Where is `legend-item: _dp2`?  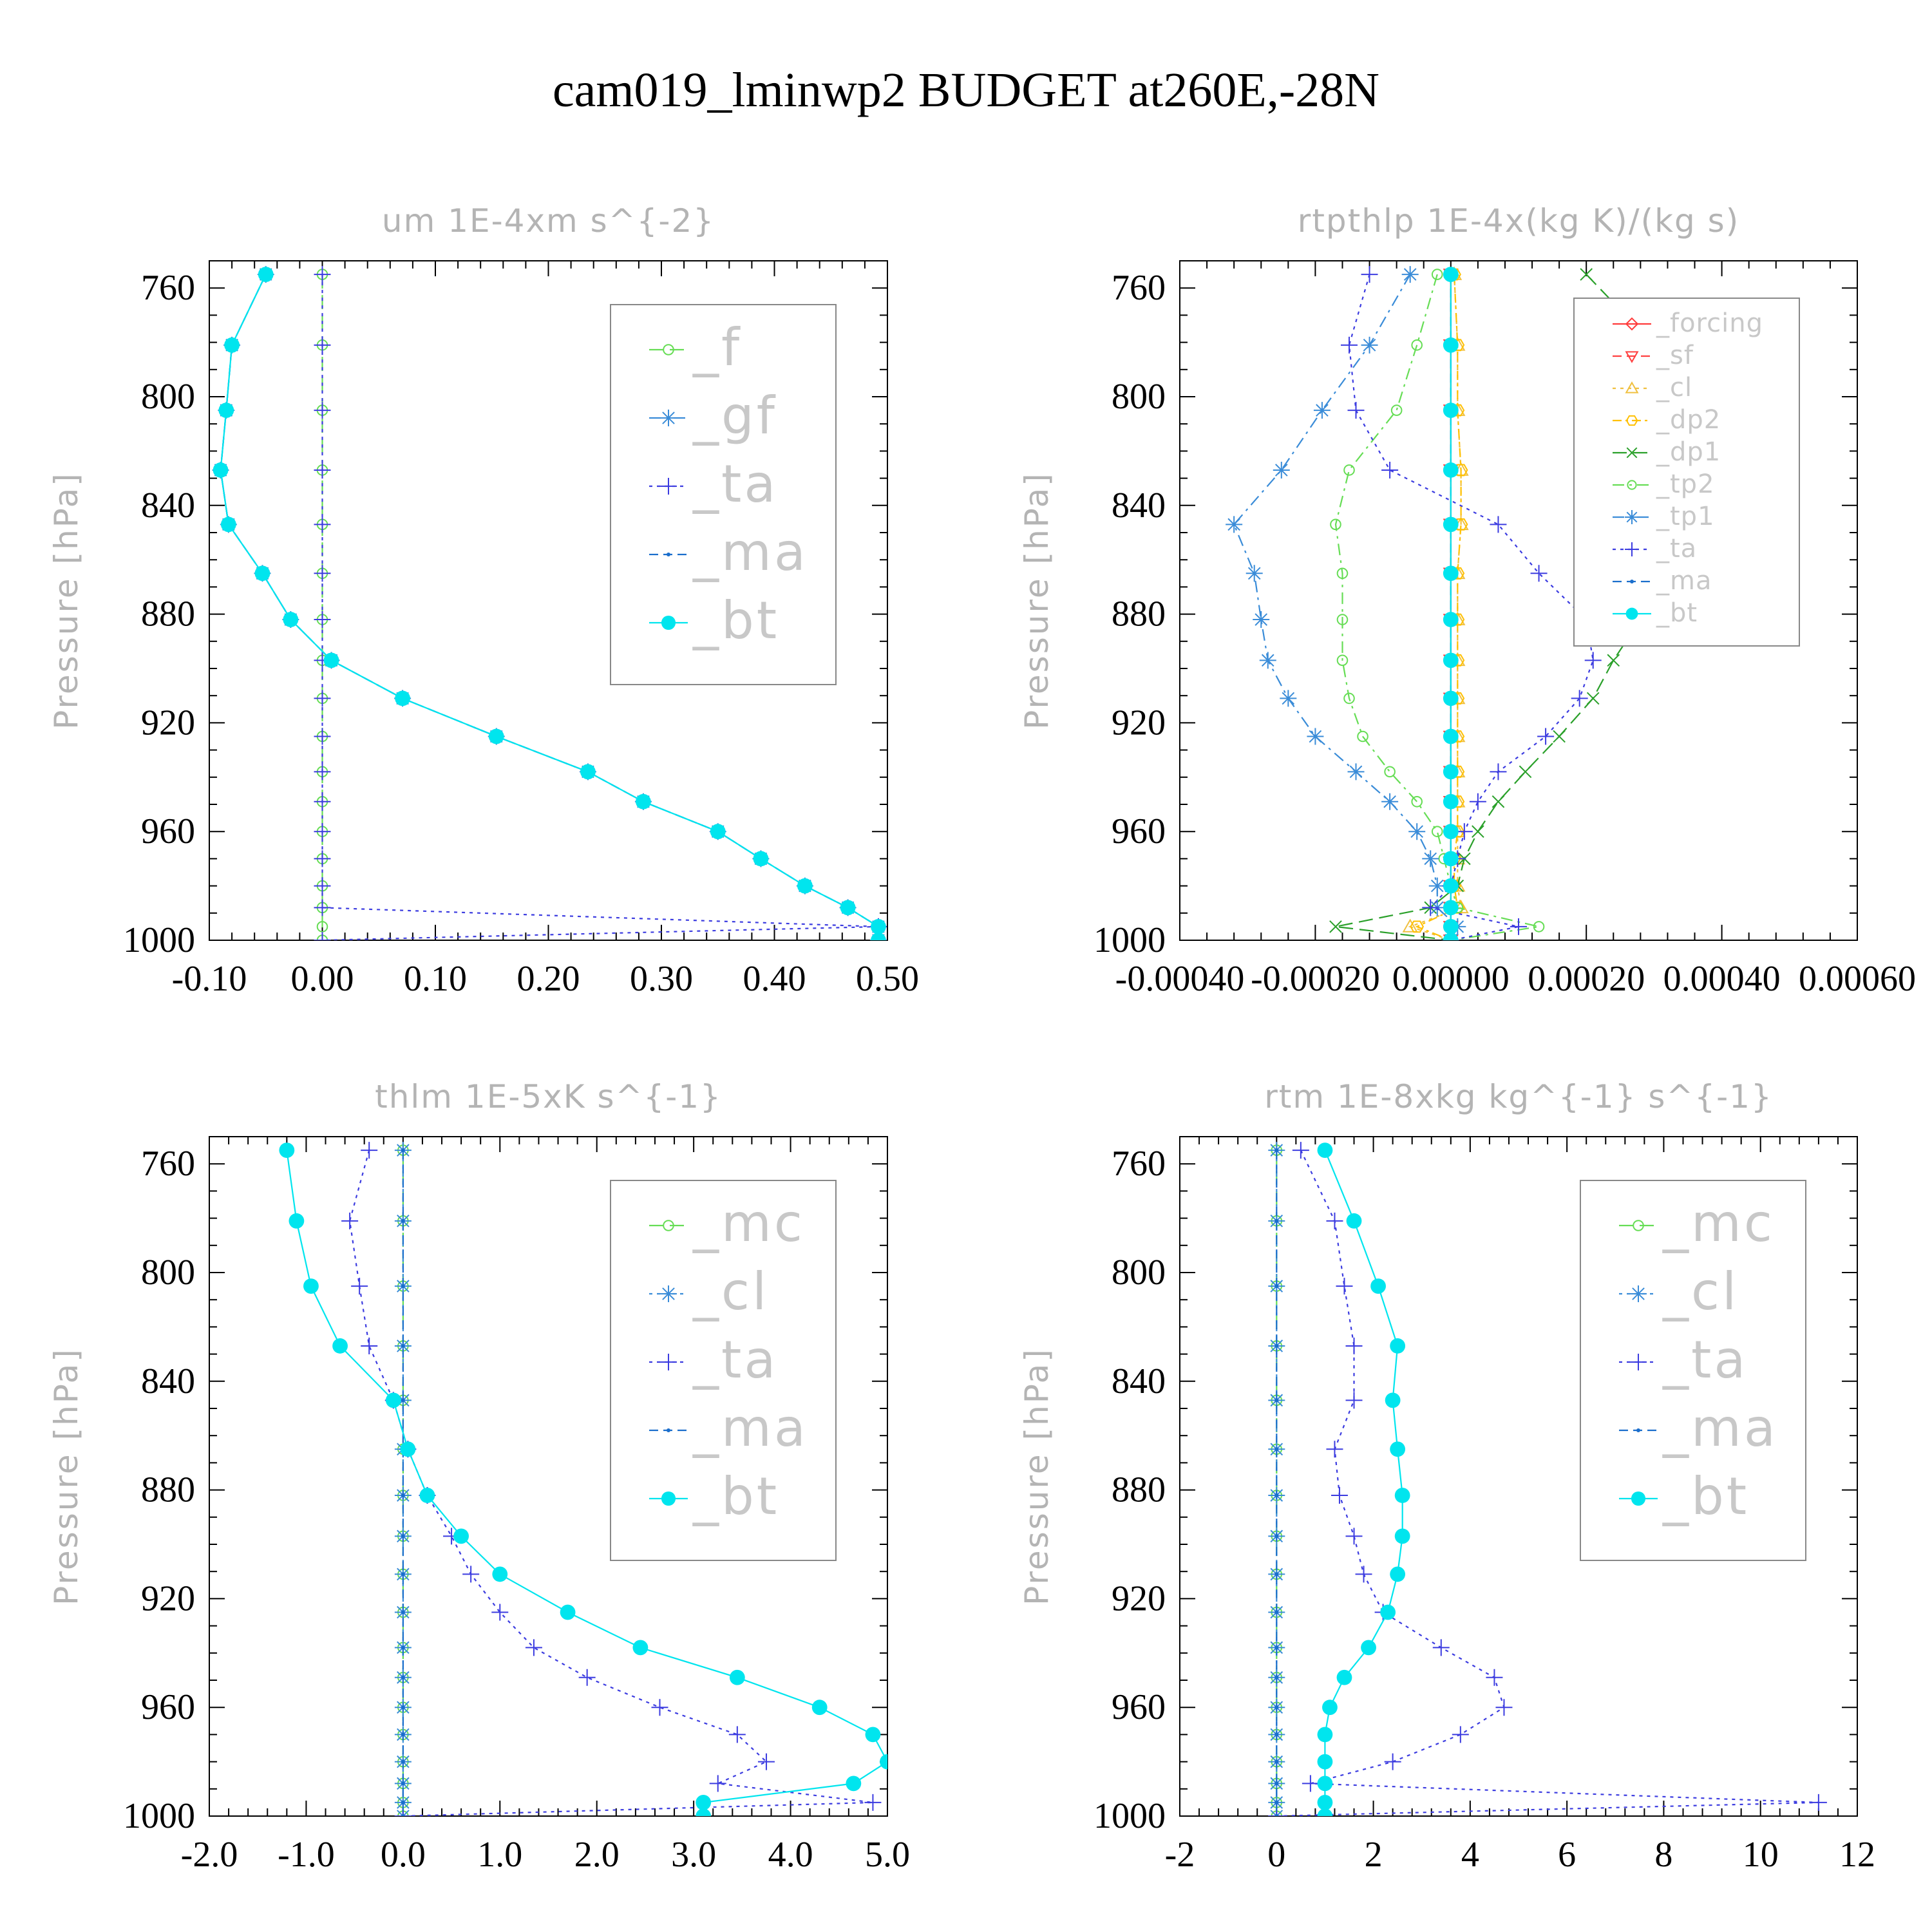
legend-item: _dp2 is located at coordinates (1667, 420).